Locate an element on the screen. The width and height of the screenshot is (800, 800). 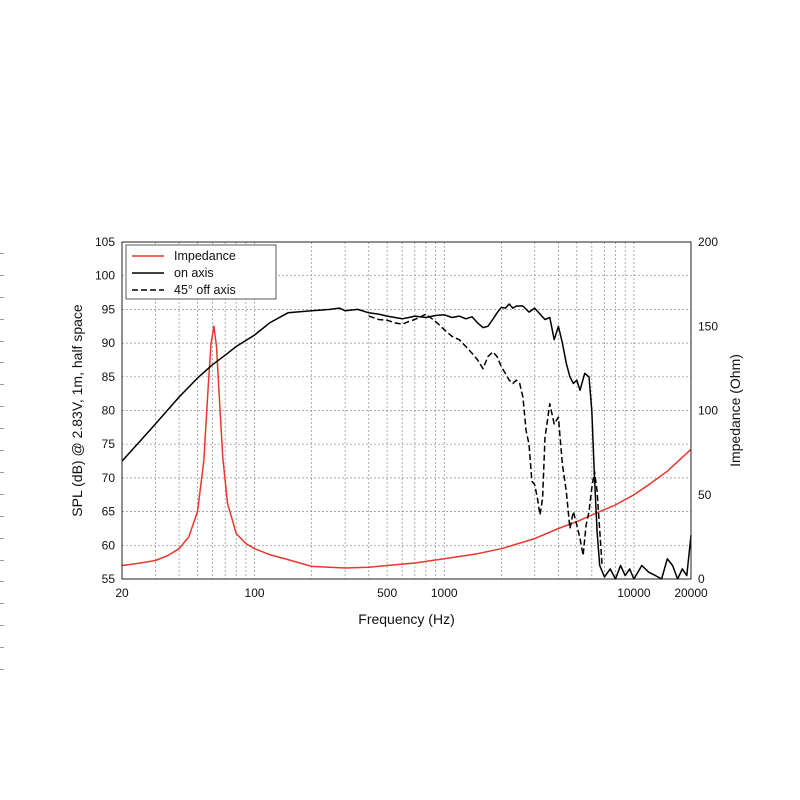
y-axis-label: SPL (dB) @ 2.83V, 1m, half space is located at coordinates (77, 410).